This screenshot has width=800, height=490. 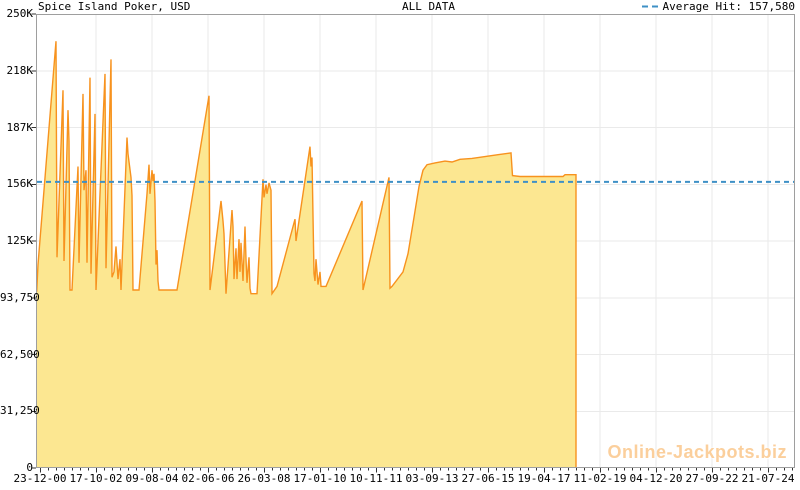 I want to click on y-axis-label: 187K, so click(x=20, y=127).